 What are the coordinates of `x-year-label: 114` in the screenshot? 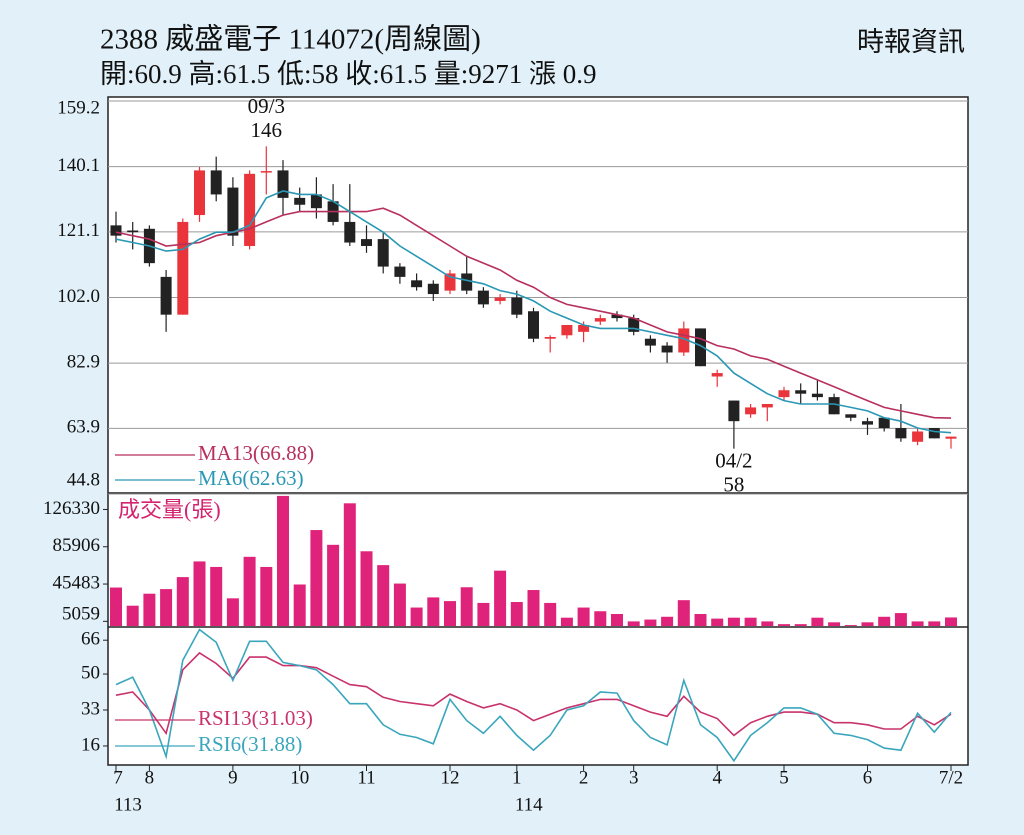 It's located at (529, 804).